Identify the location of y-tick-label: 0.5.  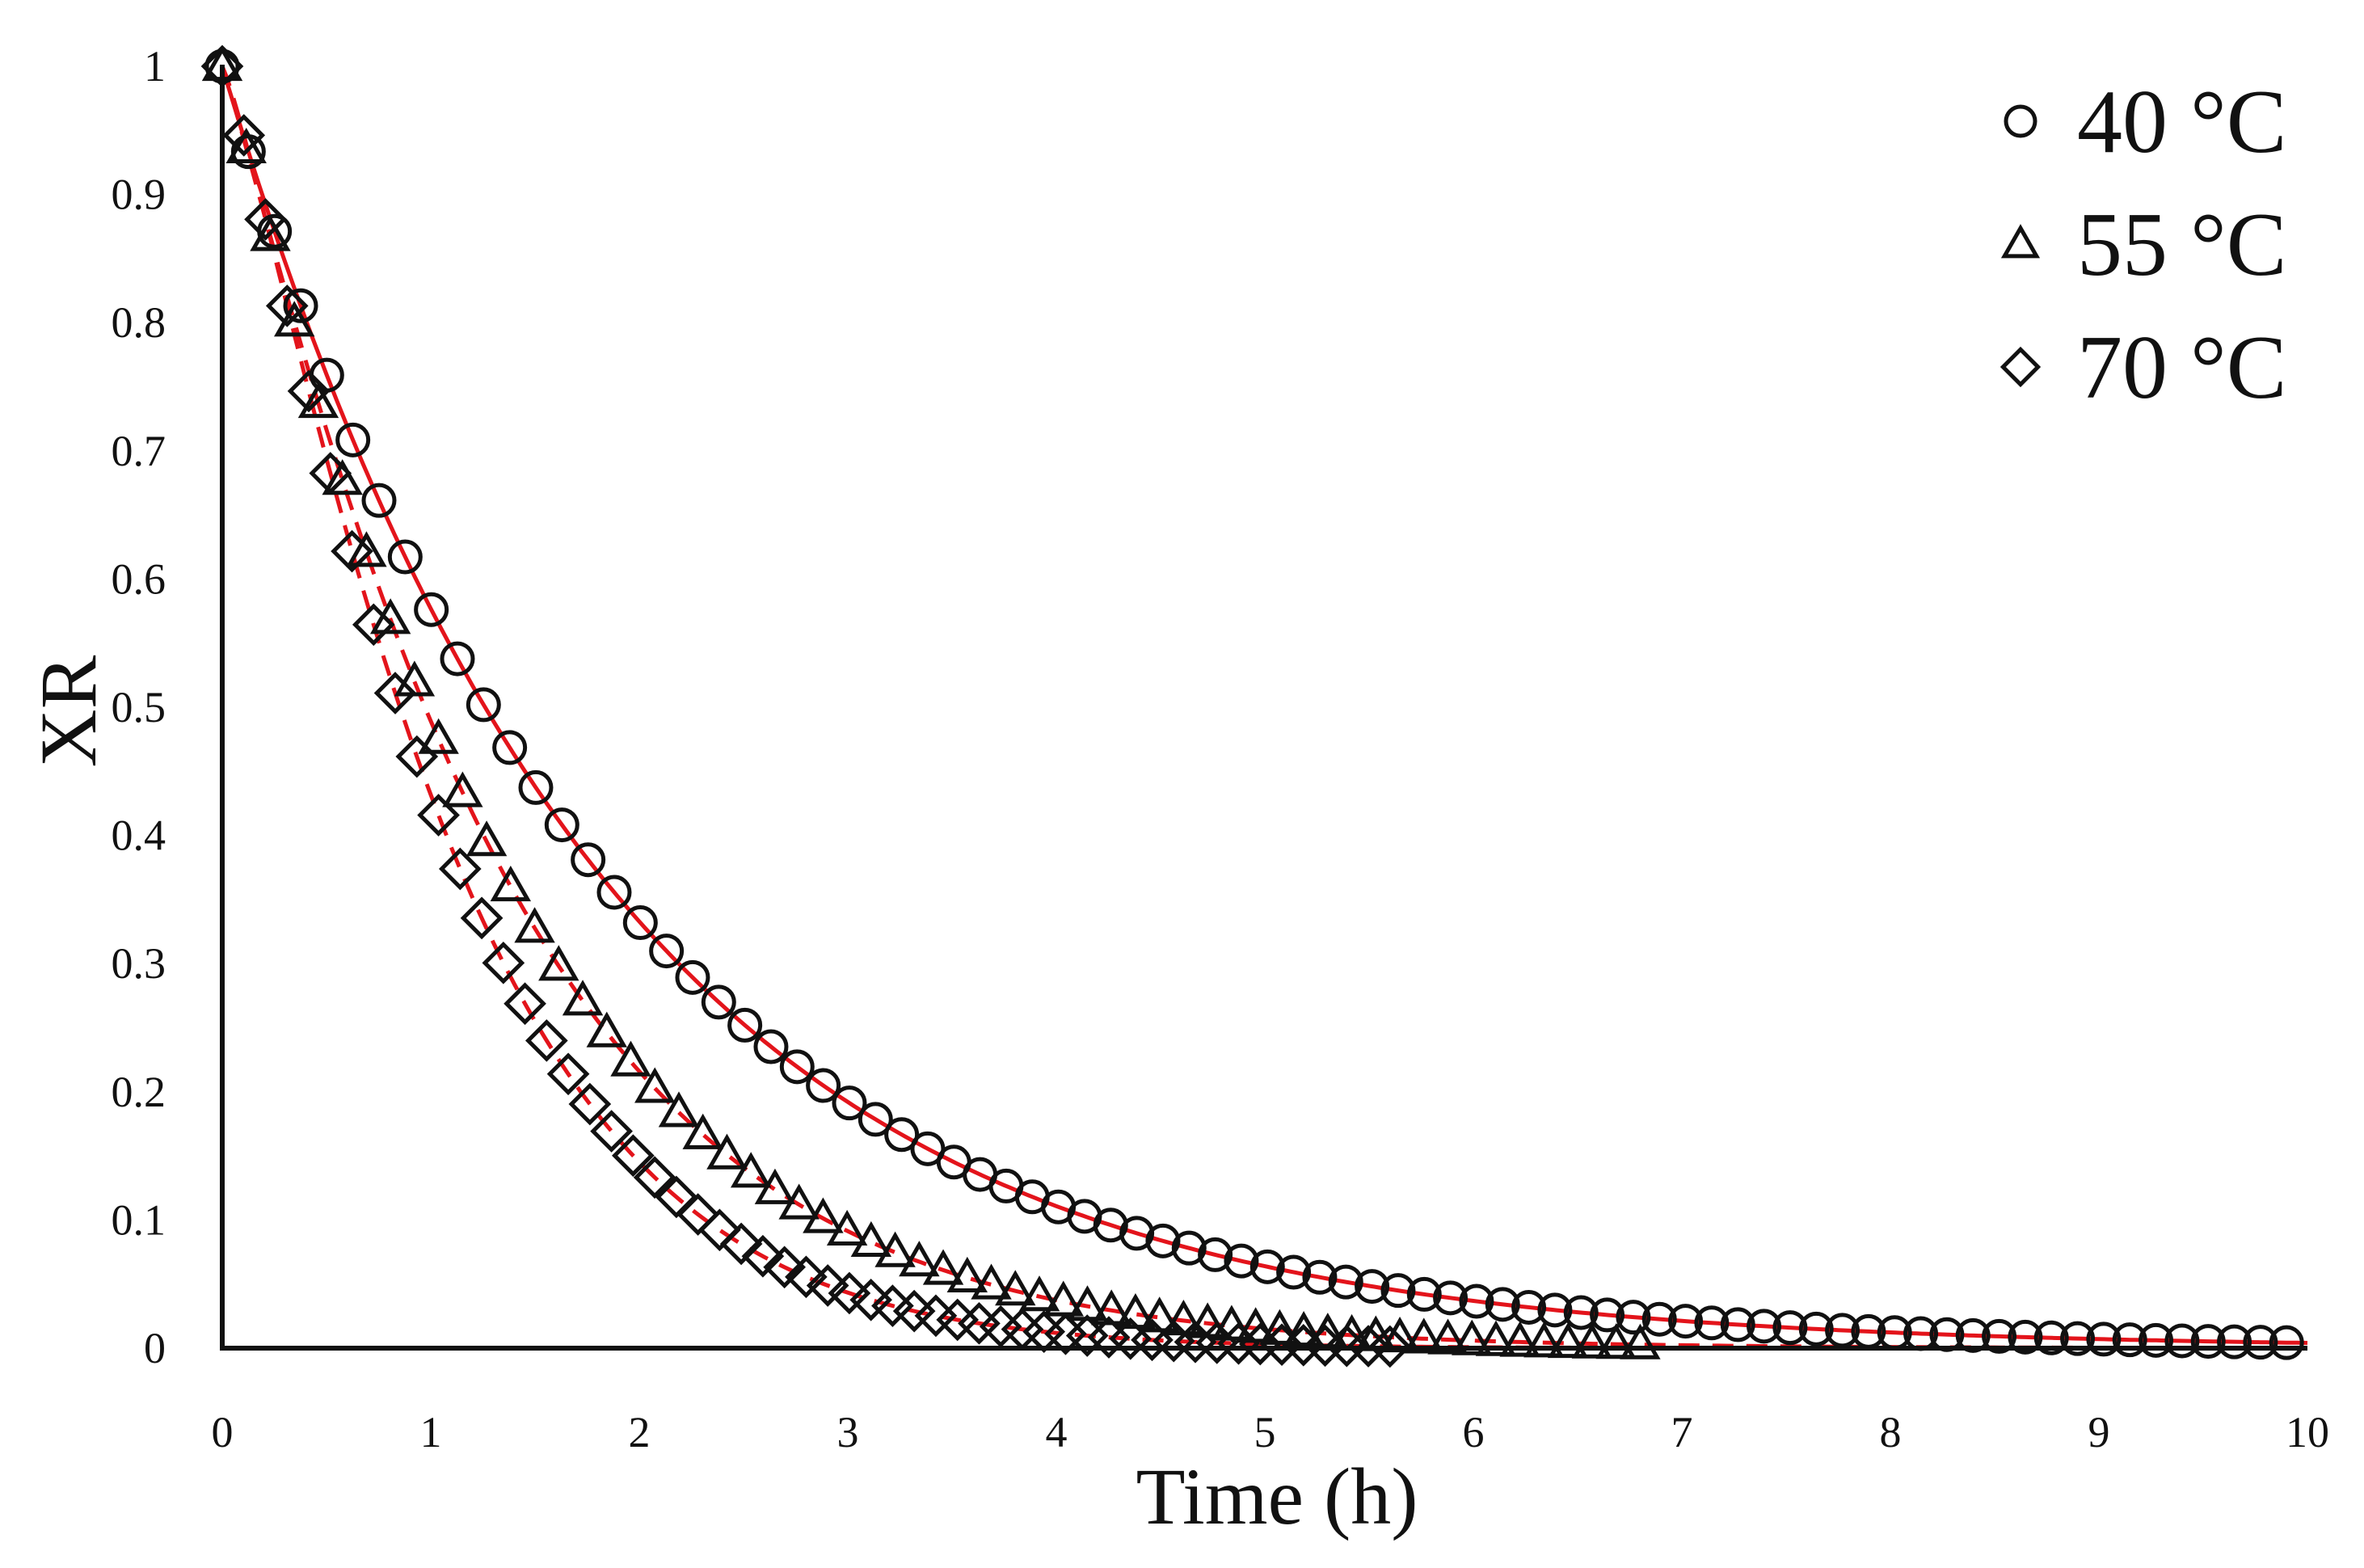
(139, 707).